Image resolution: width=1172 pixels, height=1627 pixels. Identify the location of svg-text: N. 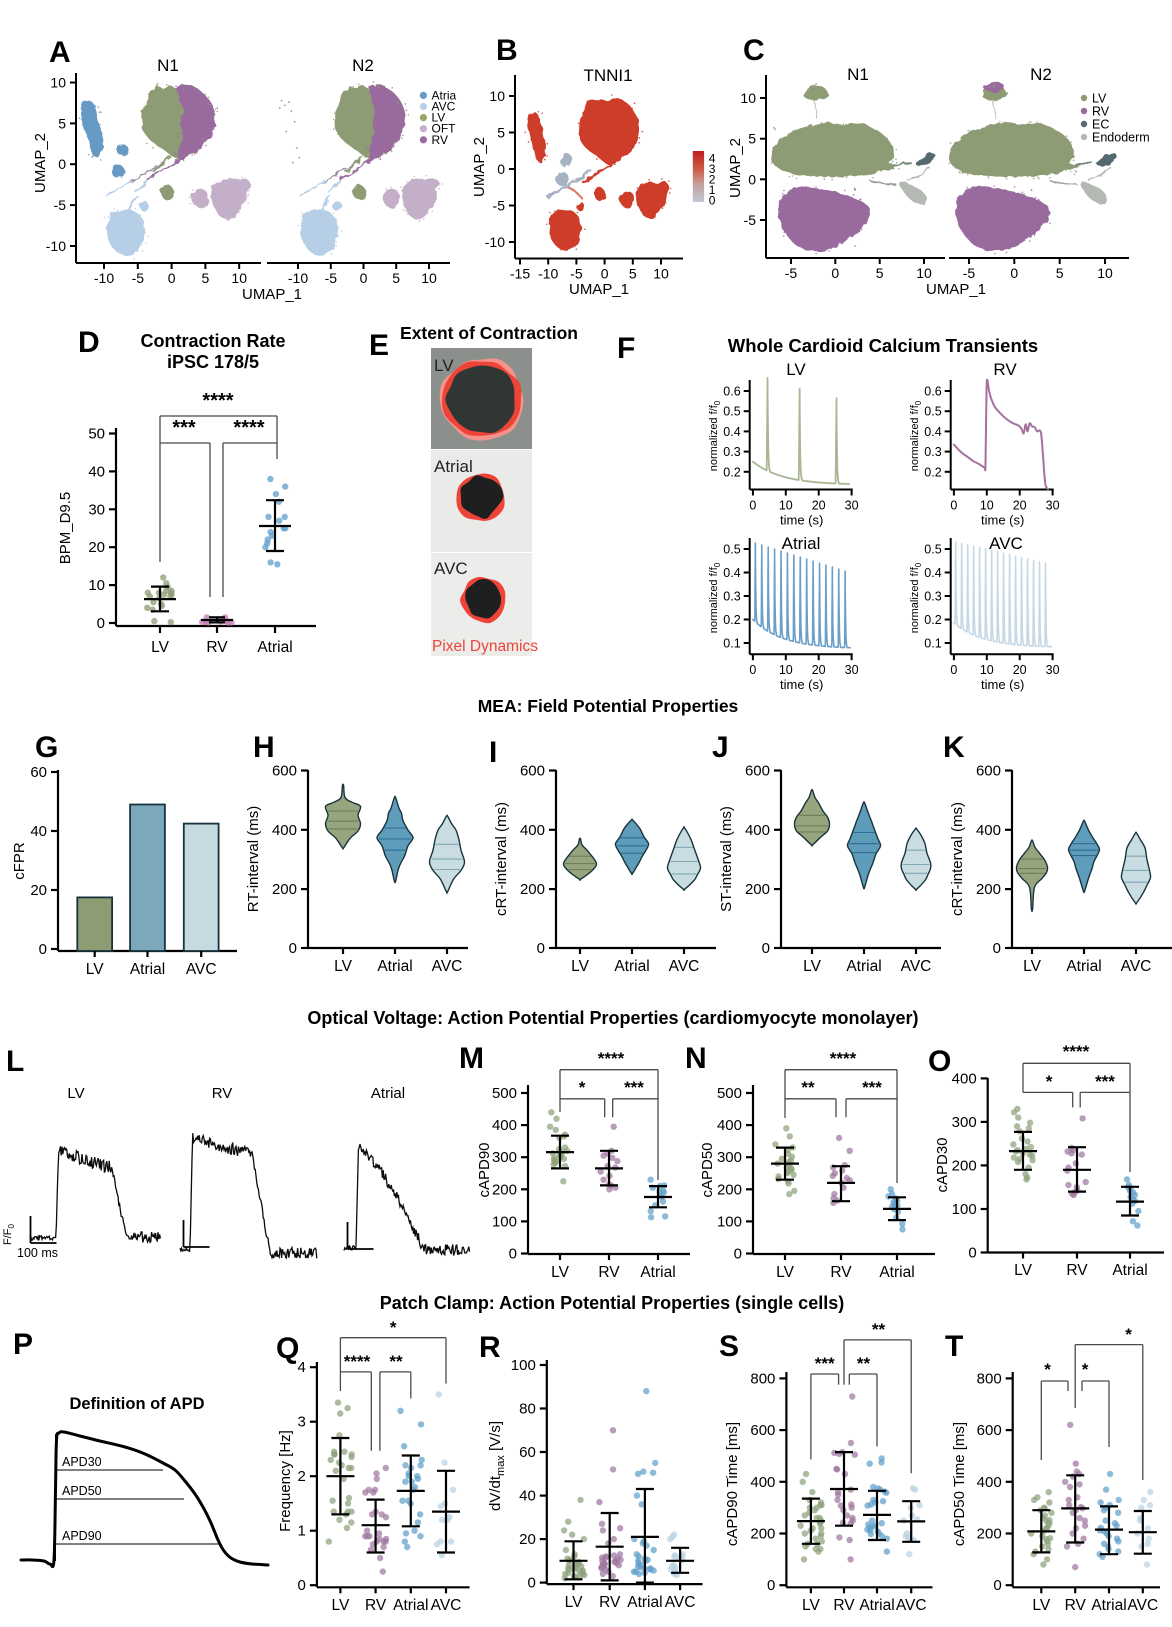
(696, 1058).